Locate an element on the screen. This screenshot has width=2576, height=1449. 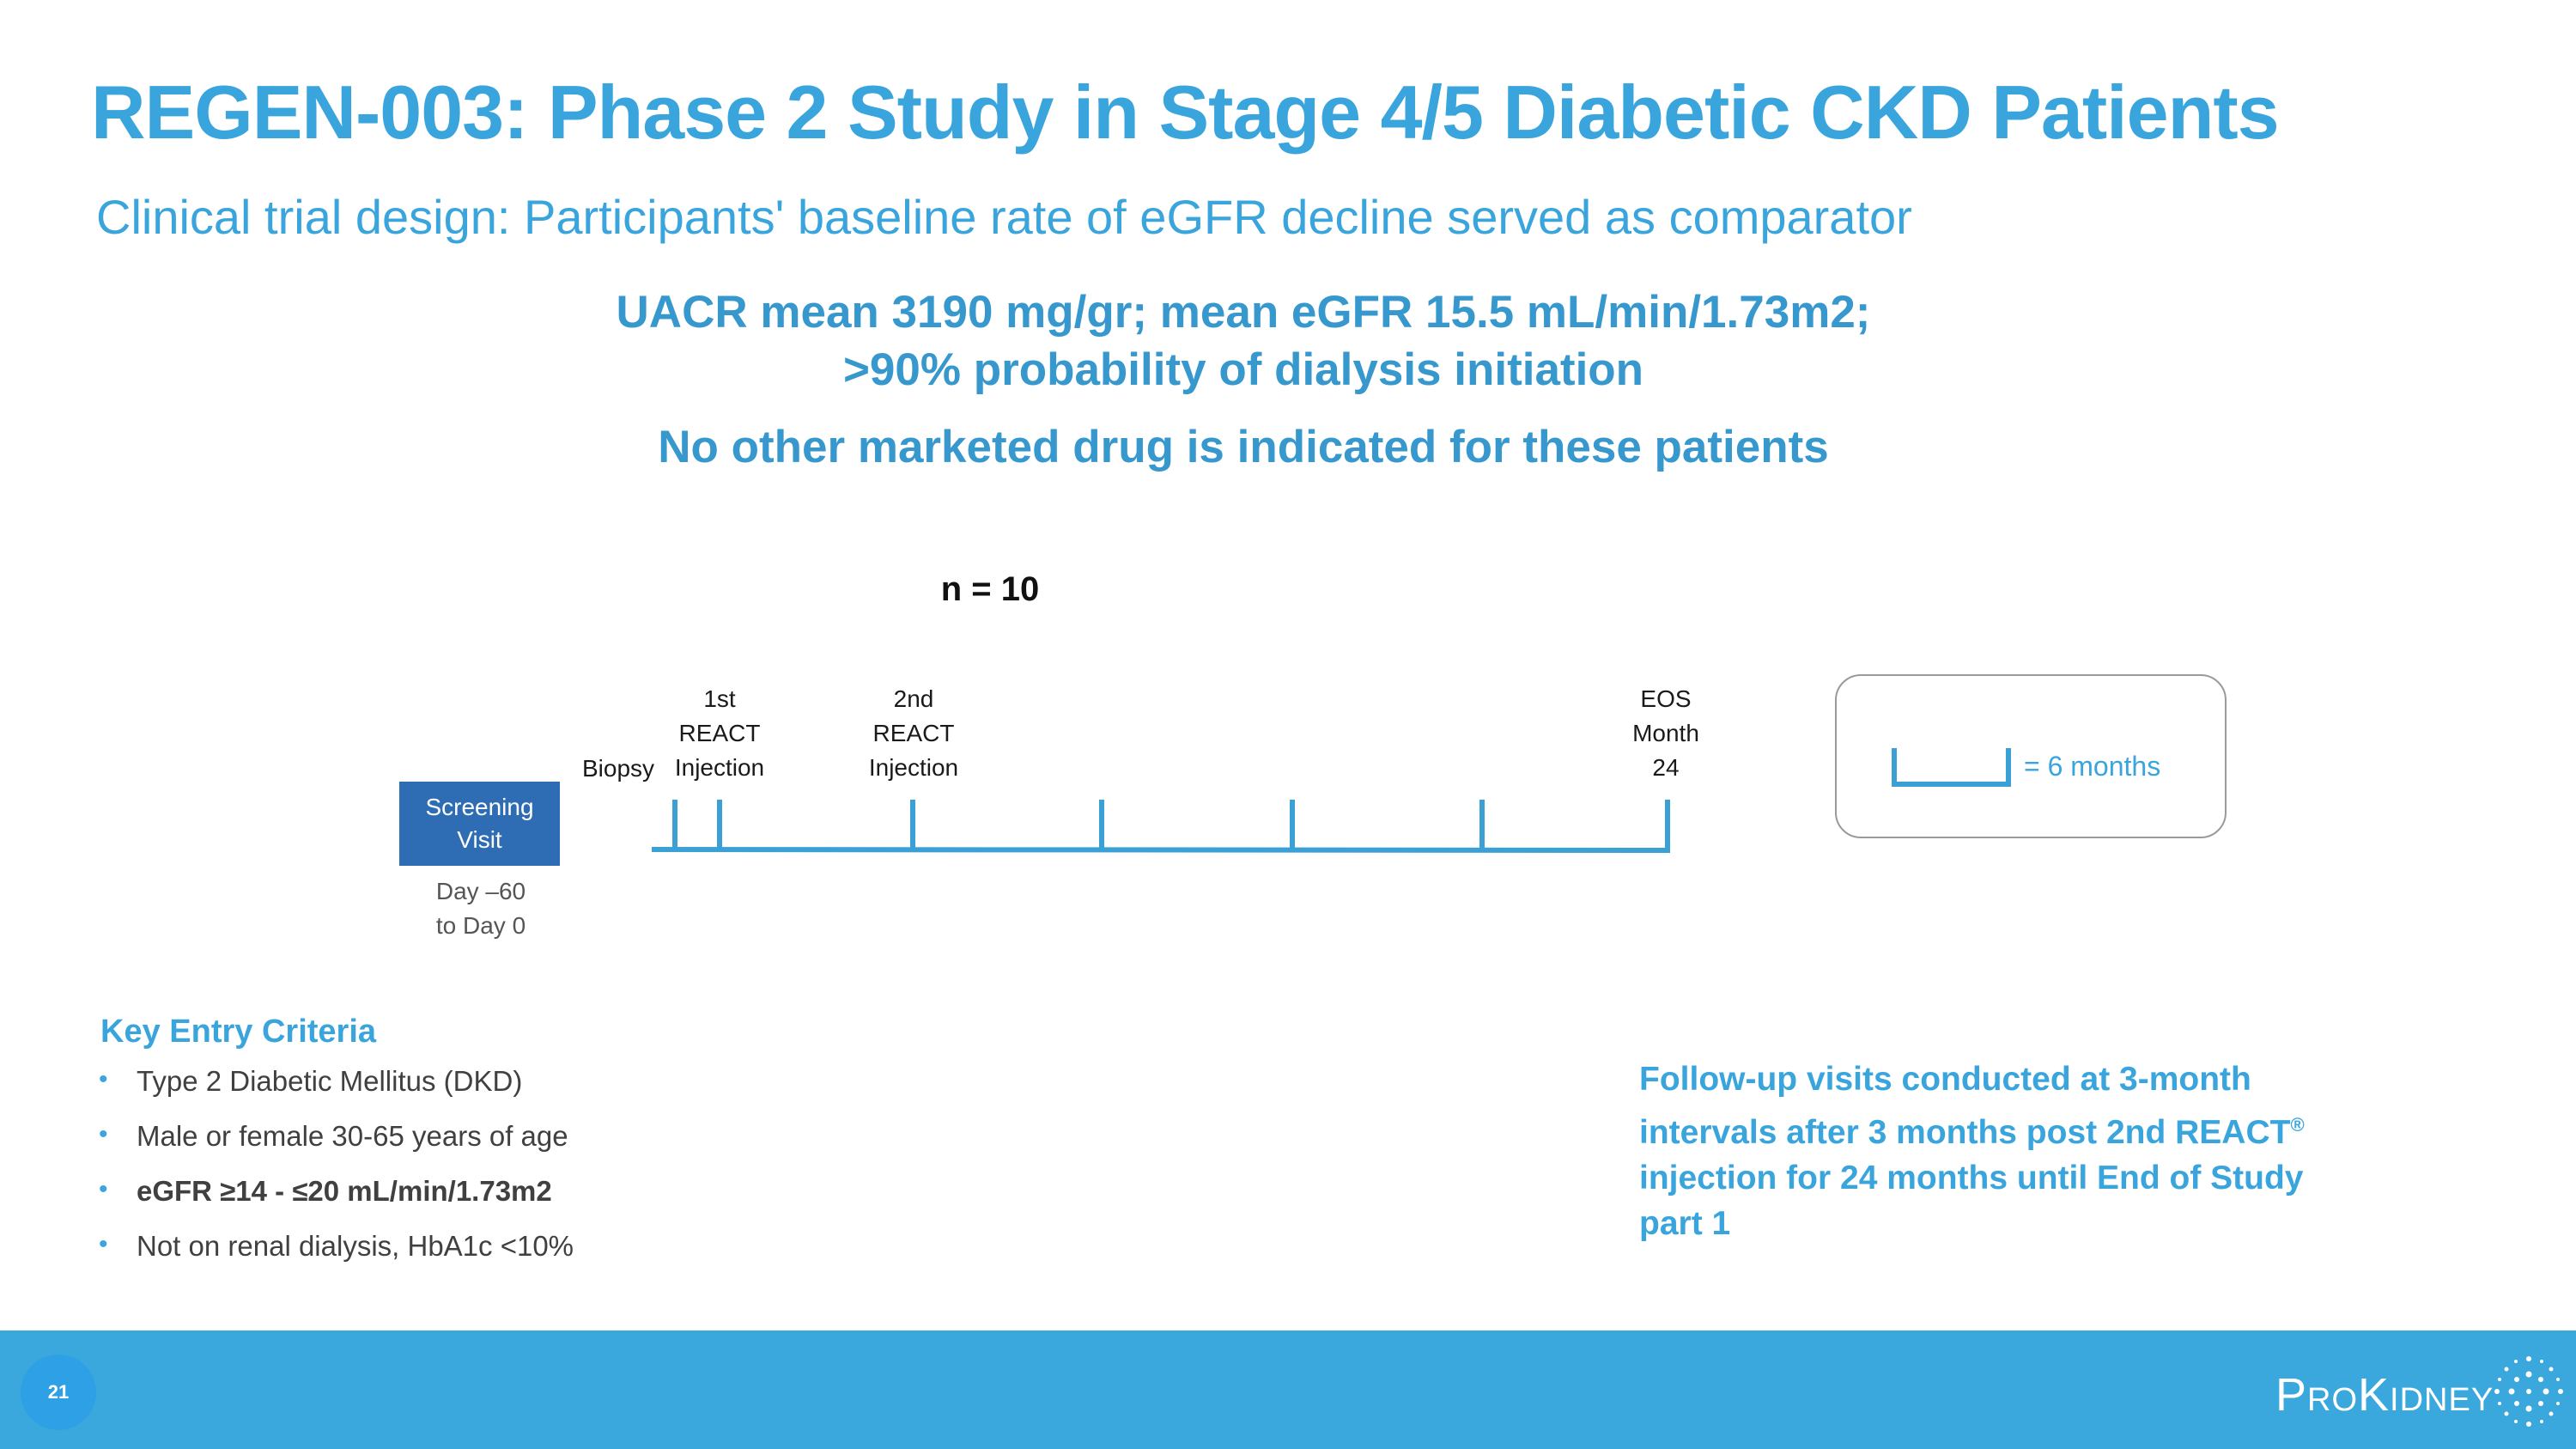
screening-days-line-2: to Day 0 is located at coordinates (481, 925).